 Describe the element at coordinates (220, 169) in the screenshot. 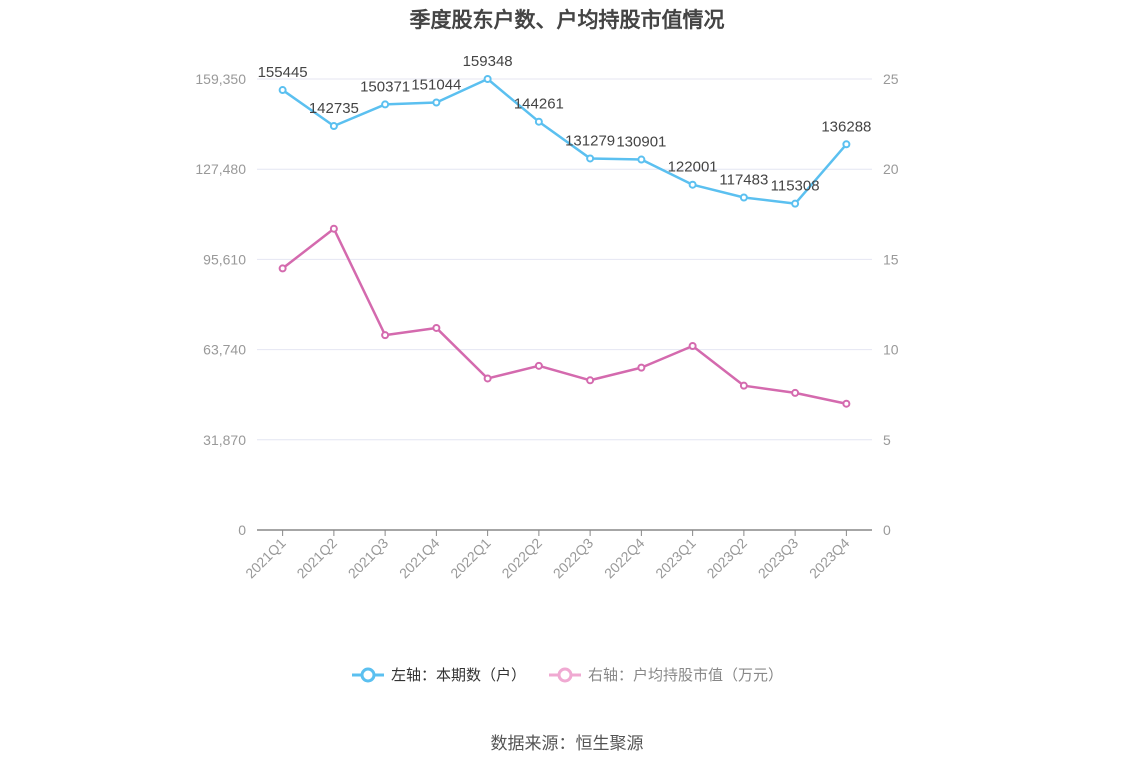

I see `left-axis-tick-label: 127,480` at that location.